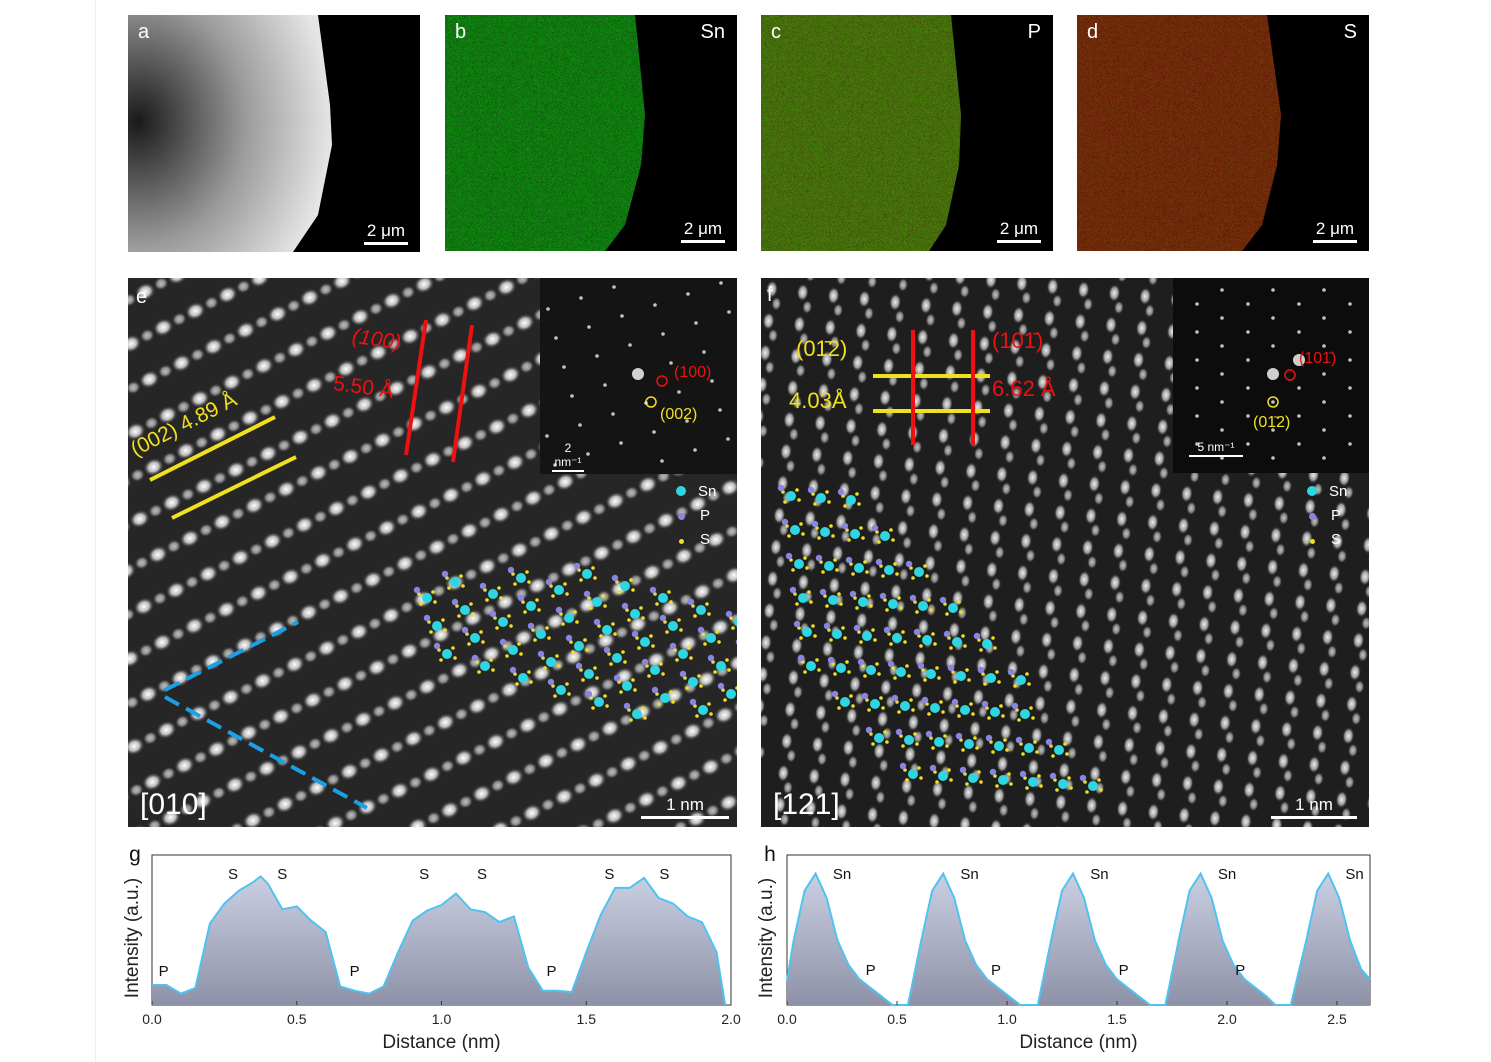  I want to click on peak-label-s: S, so click(282, 874).